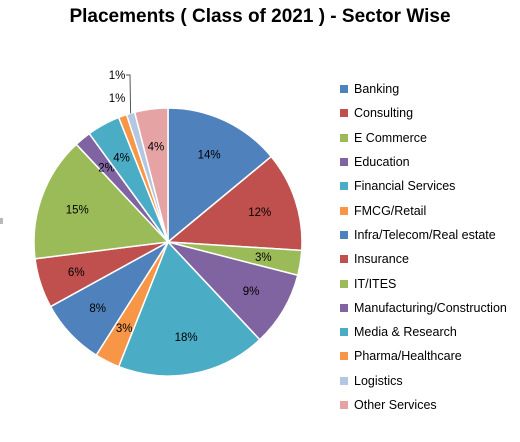 The image size is (520, 442). I want to click on legend-label: Insurance, so click(381, 259).